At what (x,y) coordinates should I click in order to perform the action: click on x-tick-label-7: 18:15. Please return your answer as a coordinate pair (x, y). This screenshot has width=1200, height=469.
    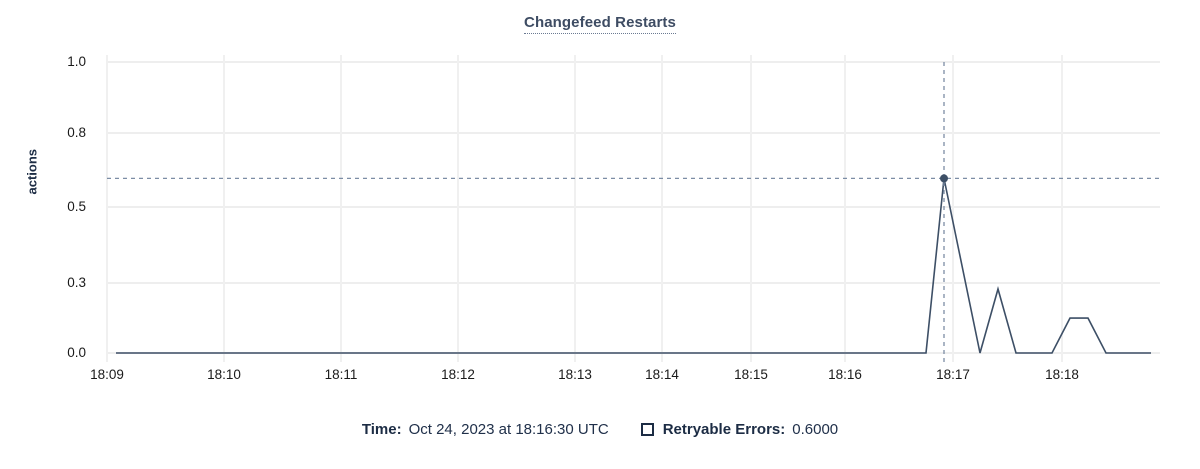
    Looking at the image, I should click on (751, 374).